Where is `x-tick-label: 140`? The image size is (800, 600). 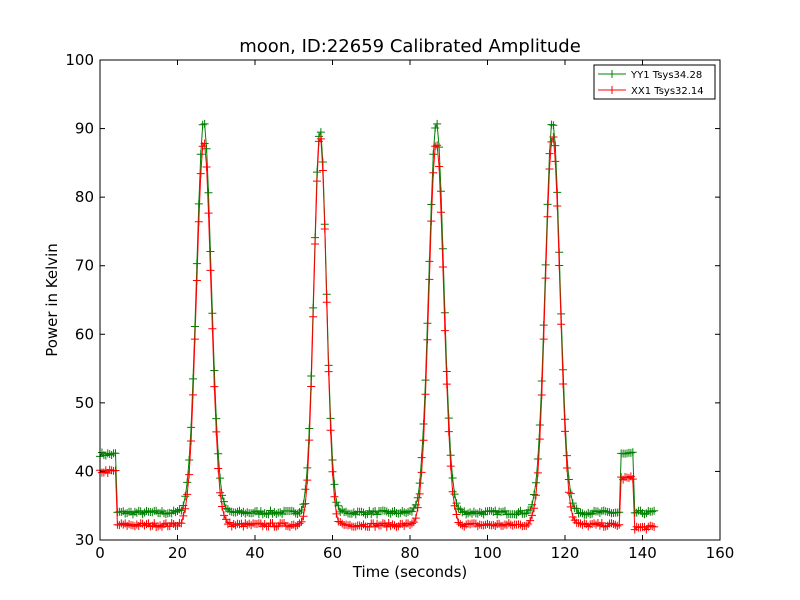 x-tick-label: 140 is located at coordinates (642, 553).